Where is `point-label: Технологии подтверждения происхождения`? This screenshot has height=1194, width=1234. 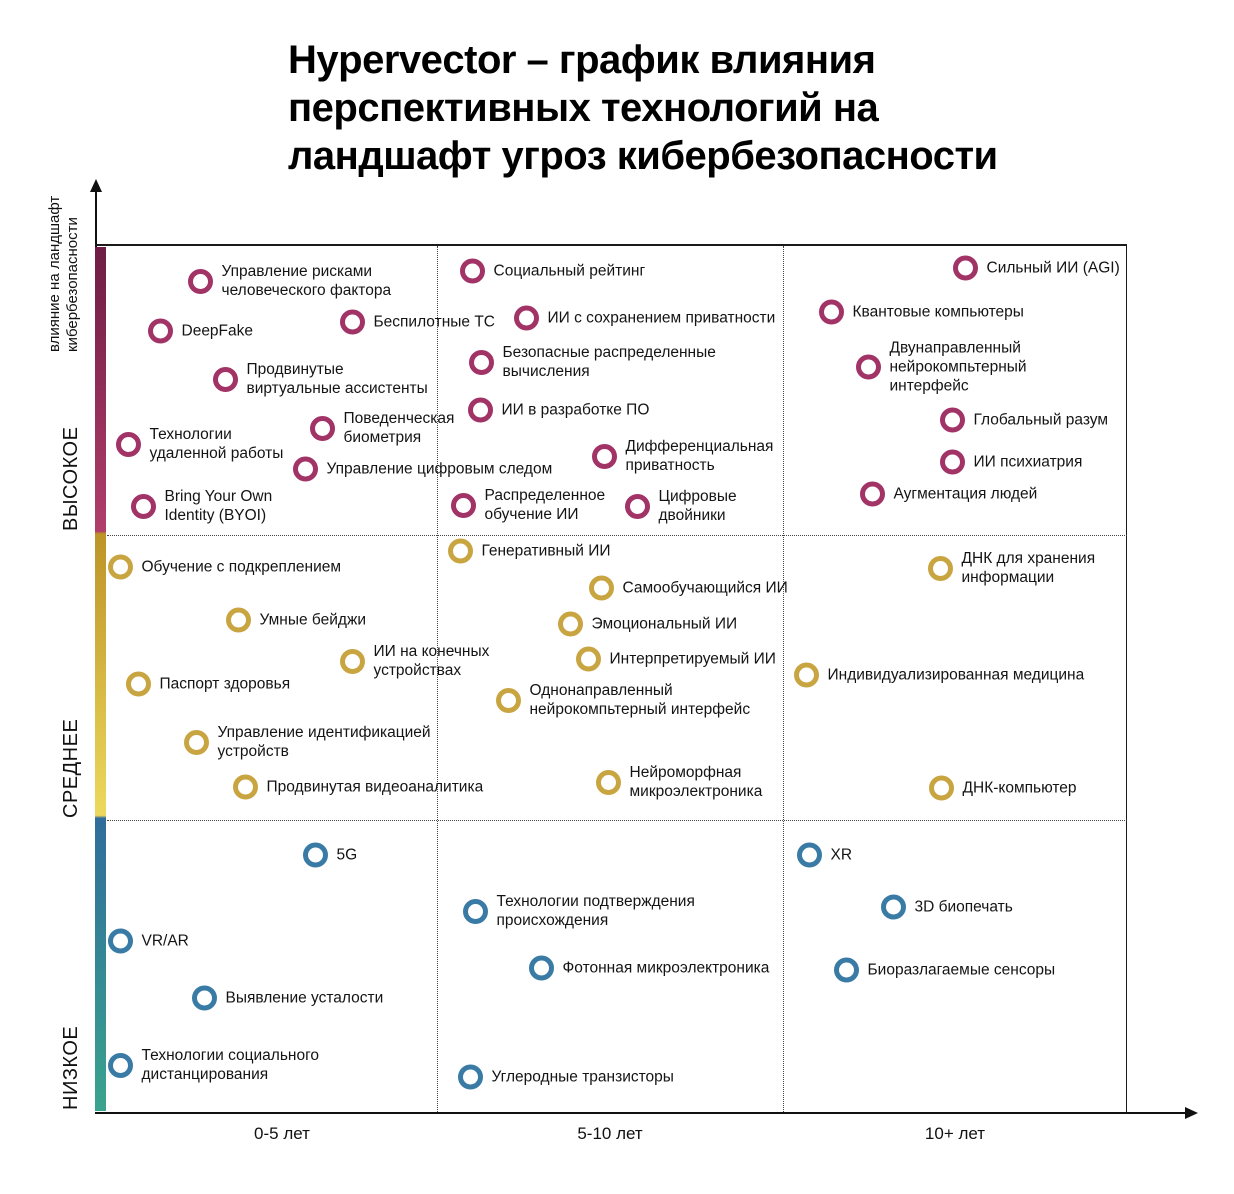 point-label: Технологии подтверждения происхождения is located at coordinates (595, 911).